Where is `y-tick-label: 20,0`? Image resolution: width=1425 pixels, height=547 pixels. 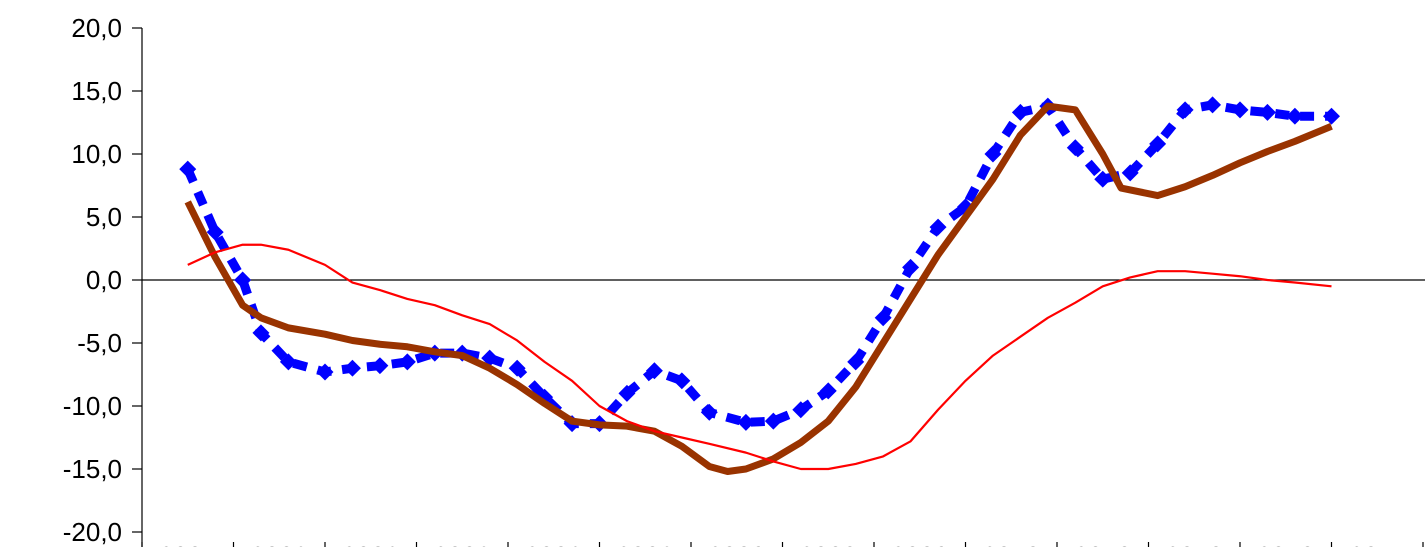
y-tick-label: 20,0 is located at coordinates (96, 28).